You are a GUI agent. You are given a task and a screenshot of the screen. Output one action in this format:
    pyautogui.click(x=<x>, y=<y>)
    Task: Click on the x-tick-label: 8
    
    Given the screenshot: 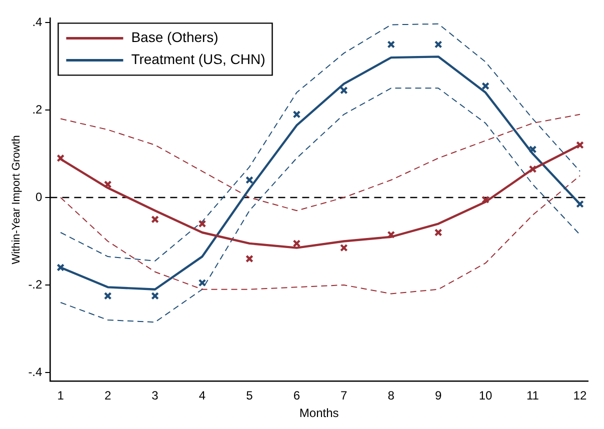 What is the action you would take?
    pyautogui.click(x=391, y=395)
    